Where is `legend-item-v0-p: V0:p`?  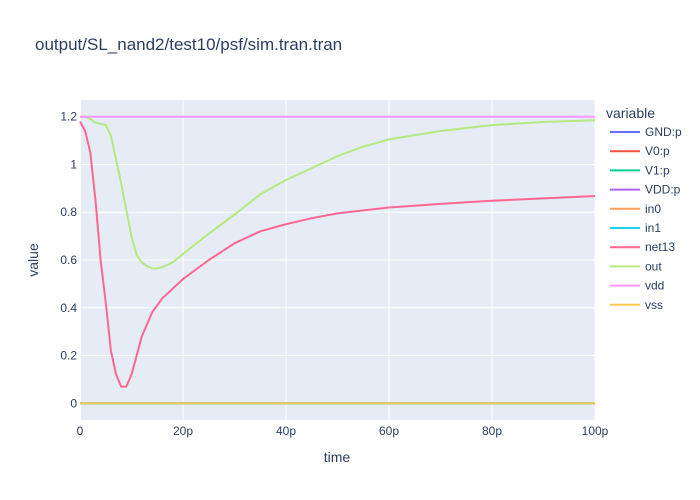 legend-item-v0-p: V0:p is located at coordinates (640, 151).